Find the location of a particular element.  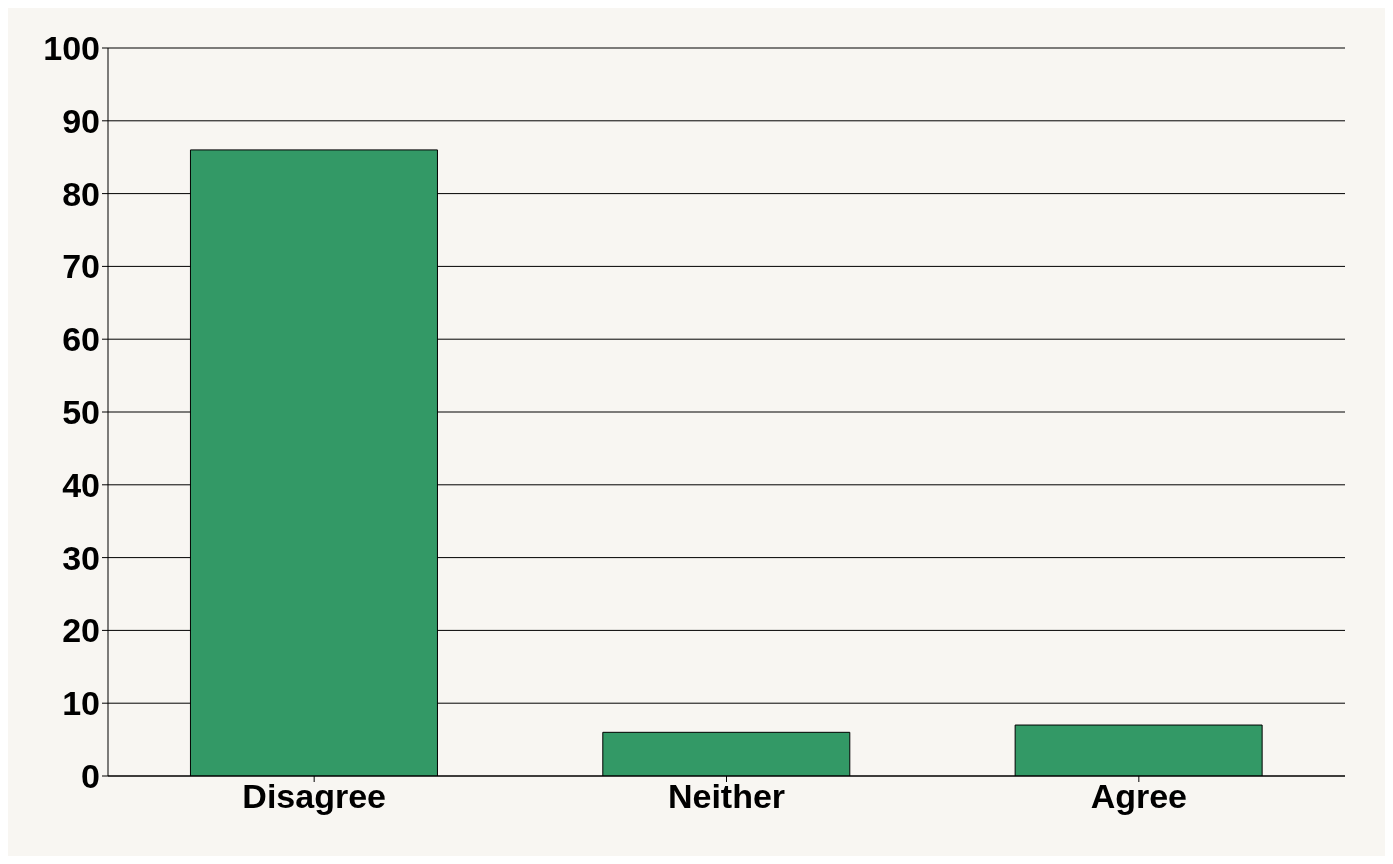

y-tick-label: 50 is located at coordinates (81, 412).